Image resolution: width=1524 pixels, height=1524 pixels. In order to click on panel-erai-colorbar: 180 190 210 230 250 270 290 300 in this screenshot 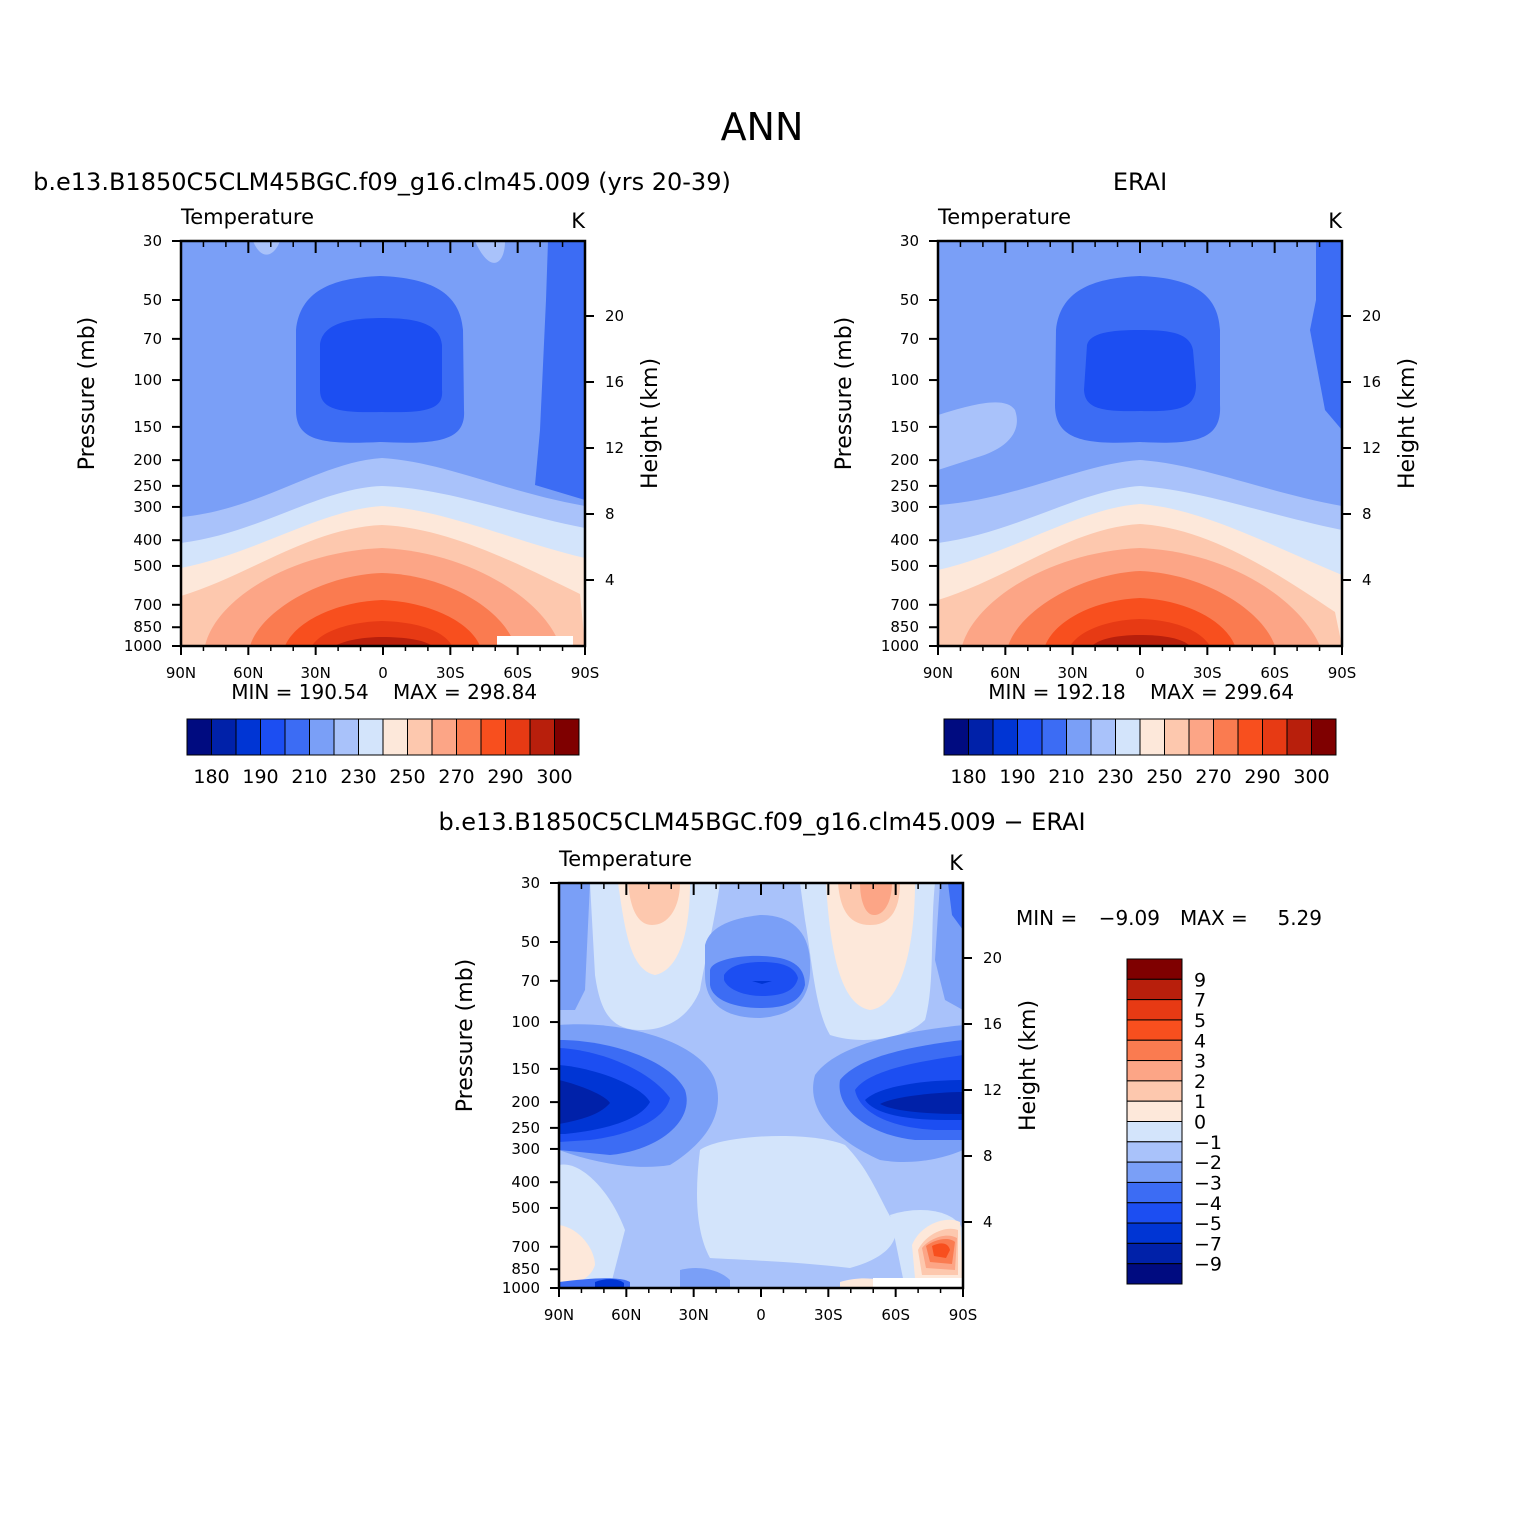, I will do `click(1140, 753)`.